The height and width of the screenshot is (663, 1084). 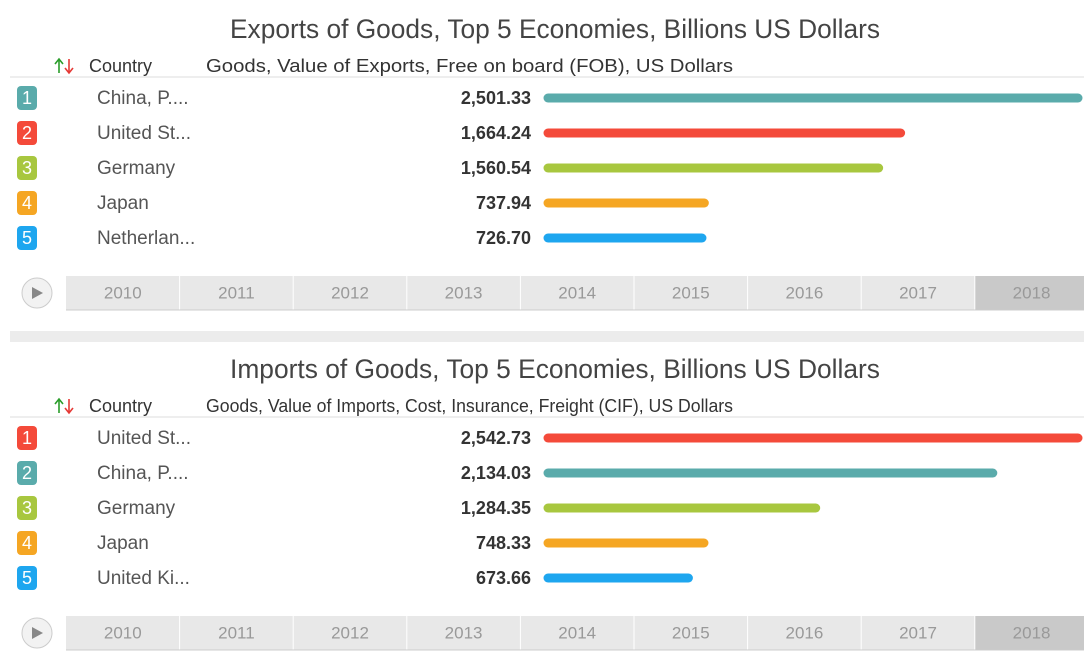 I want to click on value-label: 2,134.03, so click(x=496, y=473).